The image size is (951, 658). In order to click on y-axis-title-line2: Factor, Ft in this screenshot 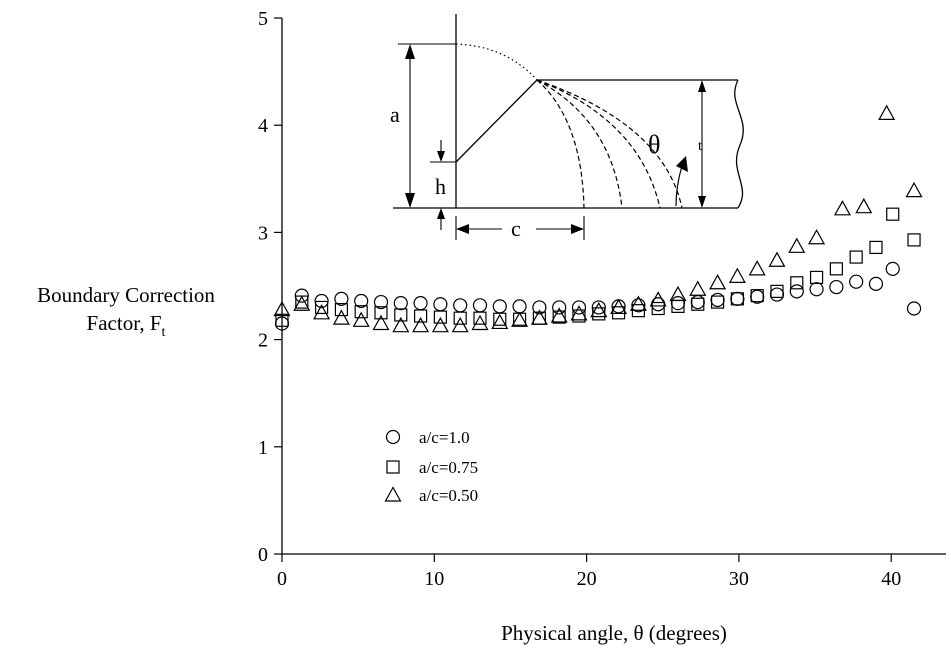, I will do `click(126, 325)`.